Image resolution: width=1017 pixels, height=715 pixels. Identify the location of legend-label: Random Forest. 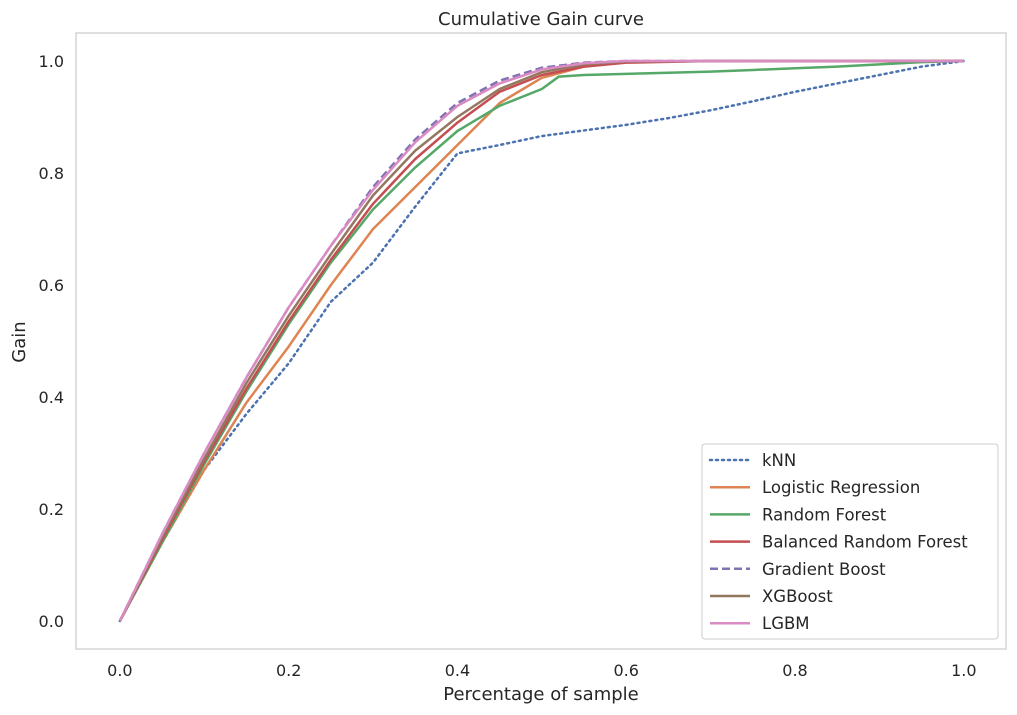
(824, 514).